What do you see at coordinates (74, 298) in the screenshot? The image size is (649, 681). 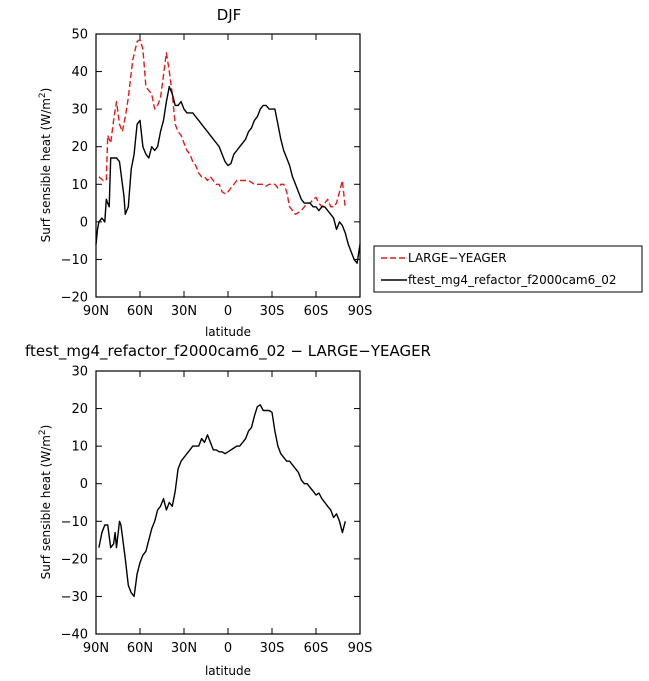 I see `top-y-tick-label: −20` at bounding box center [74, 298].